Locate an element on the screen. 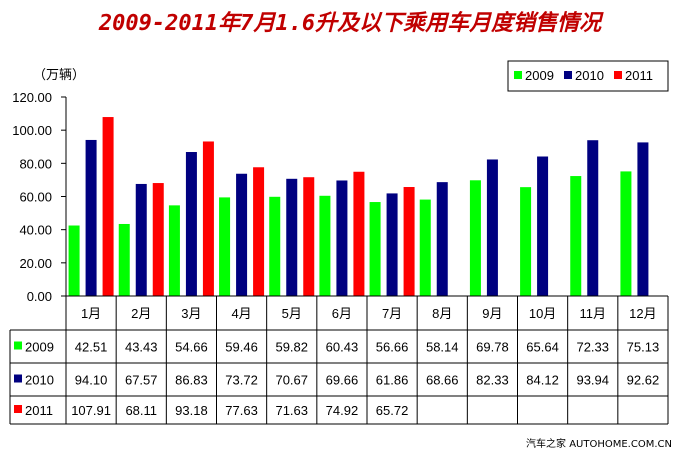 Image resolution: width=683 pixels, height=453 pixels. table-cell-value: 54.66 is located at coordinates (191, 347).